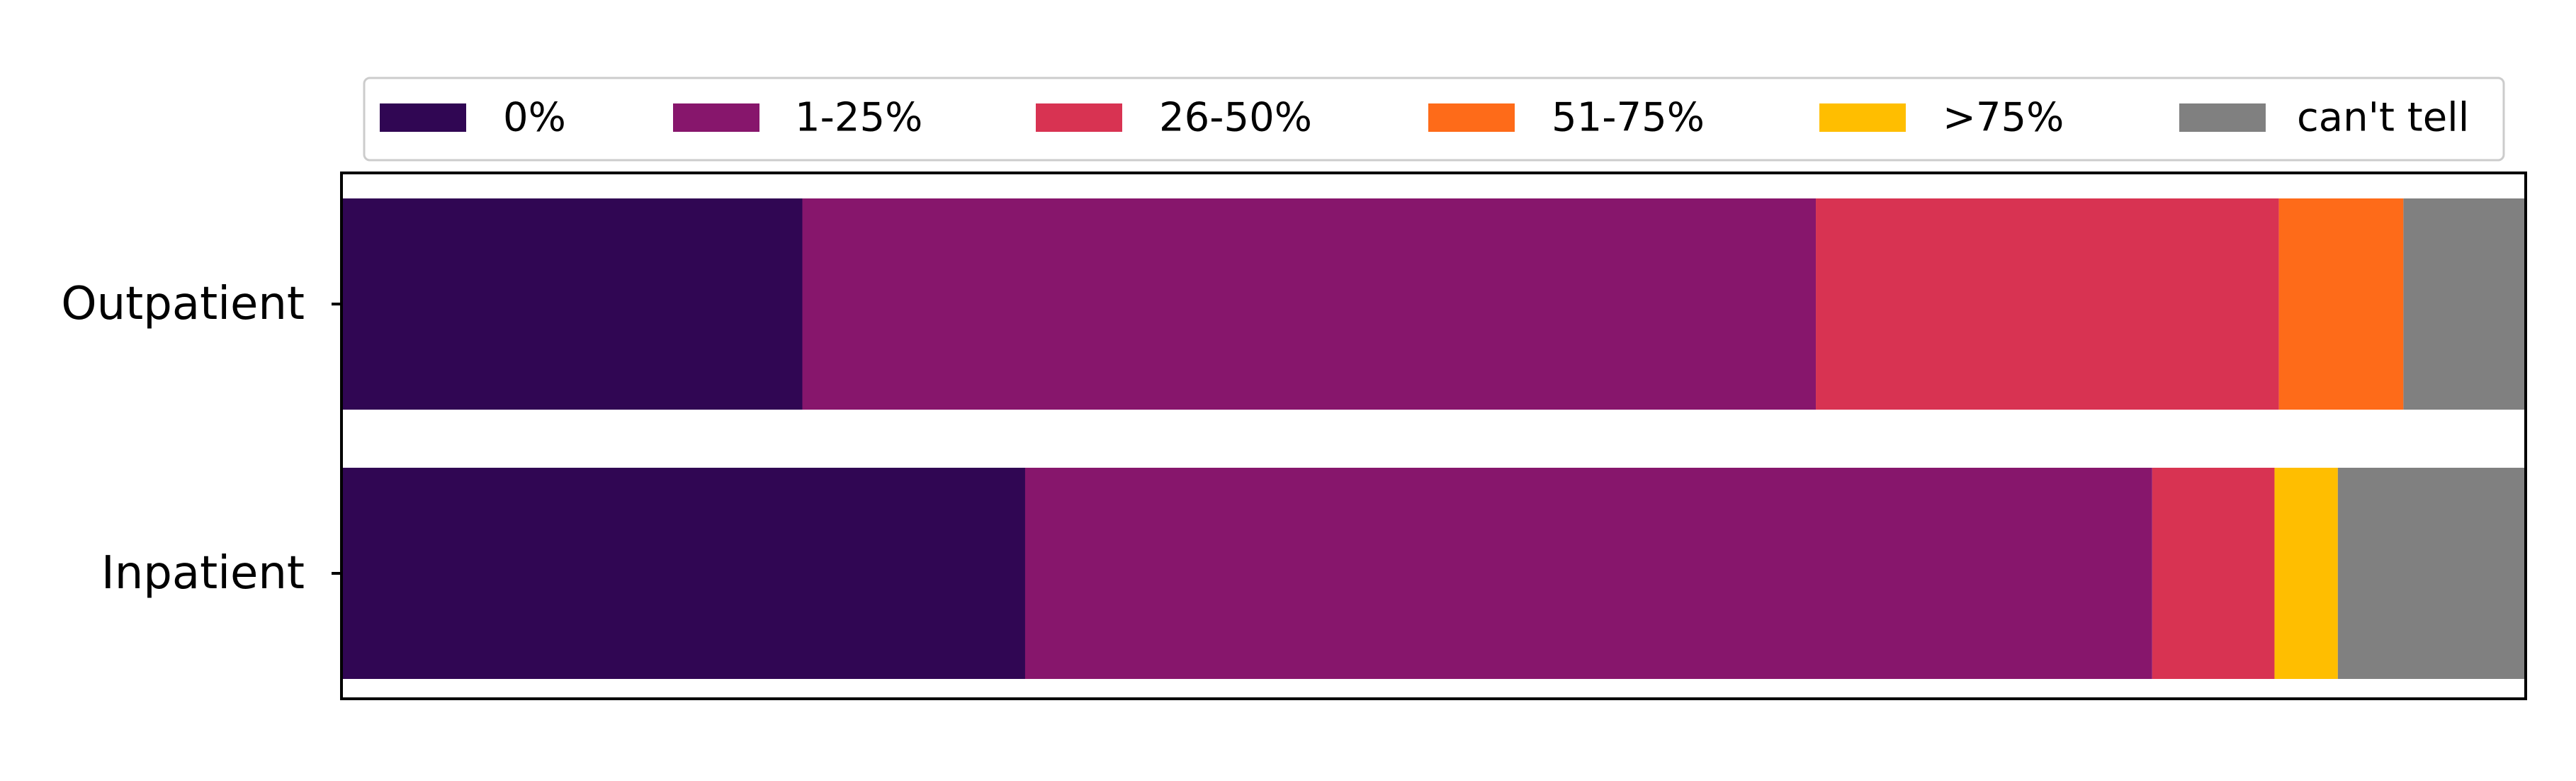  I want to click on y-axis: Outpatient Inpatient, so click(201, 439).